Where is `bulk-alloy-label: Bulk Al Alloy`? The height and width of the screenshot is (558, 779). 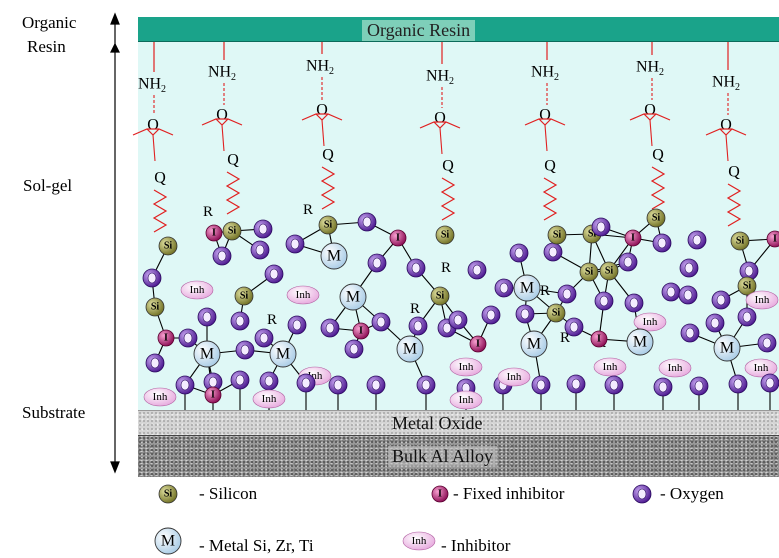 bulk-alloy-label: Bulk Al Alloy is located at coordinates (443, 456).